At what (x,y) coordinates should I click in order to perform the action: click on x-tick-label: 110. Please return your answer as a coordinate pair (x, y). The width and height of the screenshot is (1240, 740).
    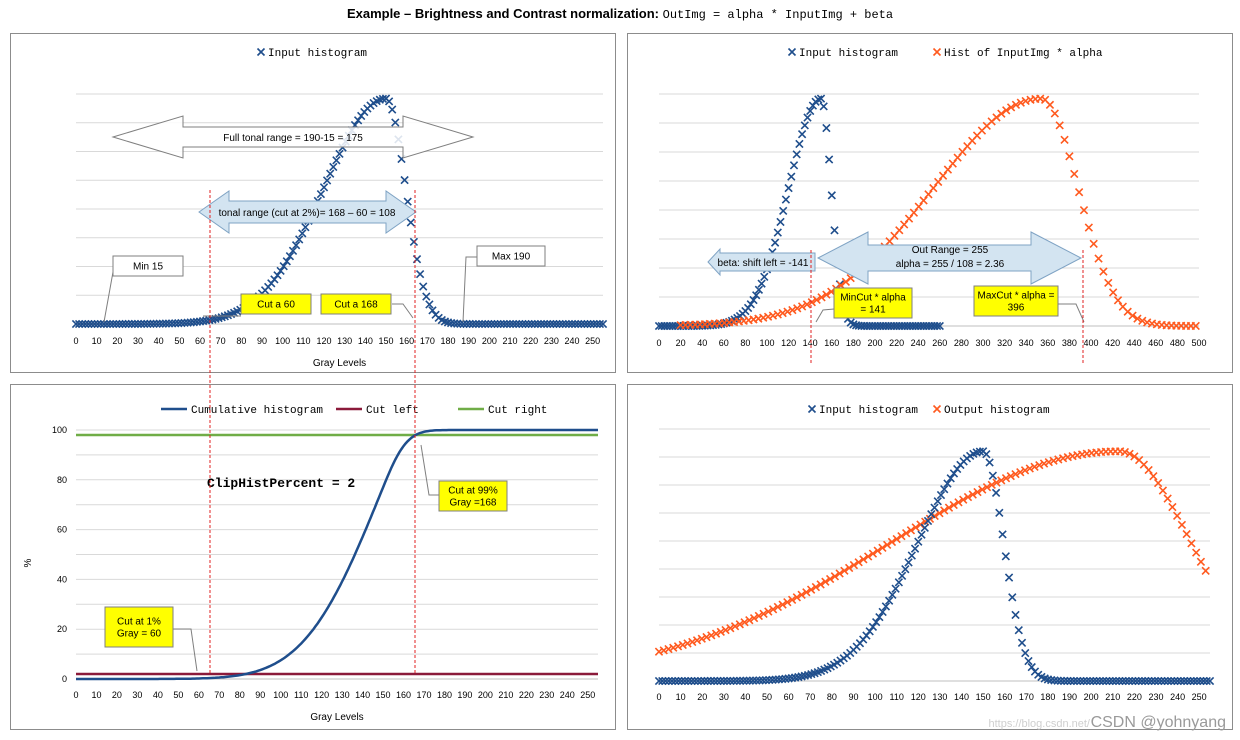
    Looking at the image, I should click on (897, 697).